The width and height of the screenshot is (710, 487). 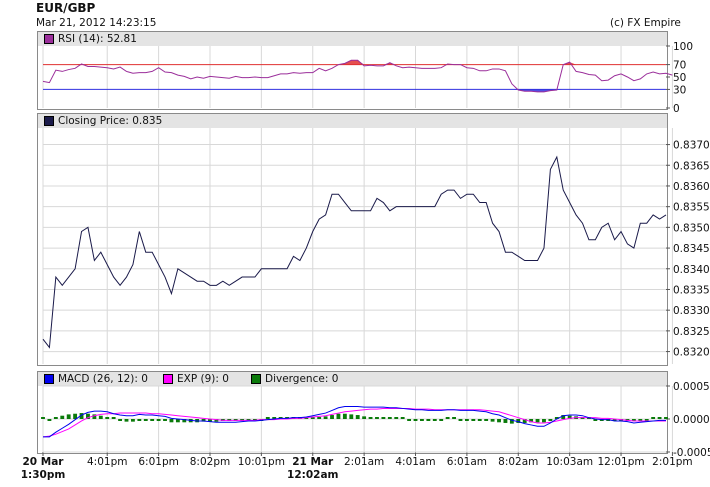 What do you see at coordinates (158, 462) in the screenshot?
I see `x-tick-label: 6:01pm` at bounding box center [158, 462].